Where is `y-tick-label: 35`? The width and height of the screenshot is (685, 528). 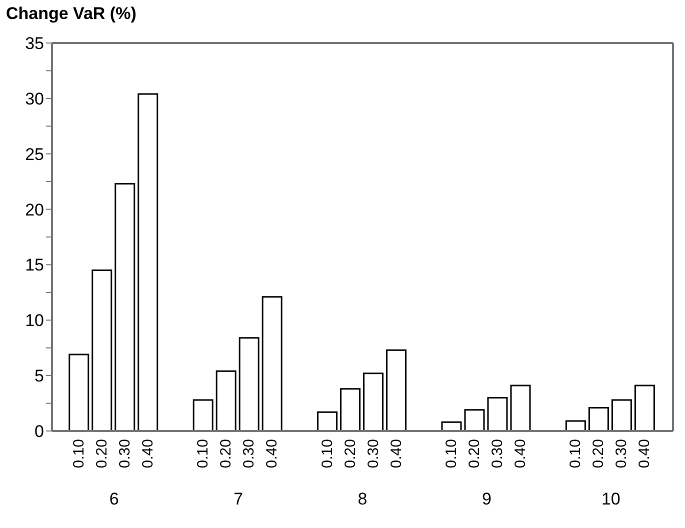
y-tick-label: 35 is located at coordinates (34, 44).